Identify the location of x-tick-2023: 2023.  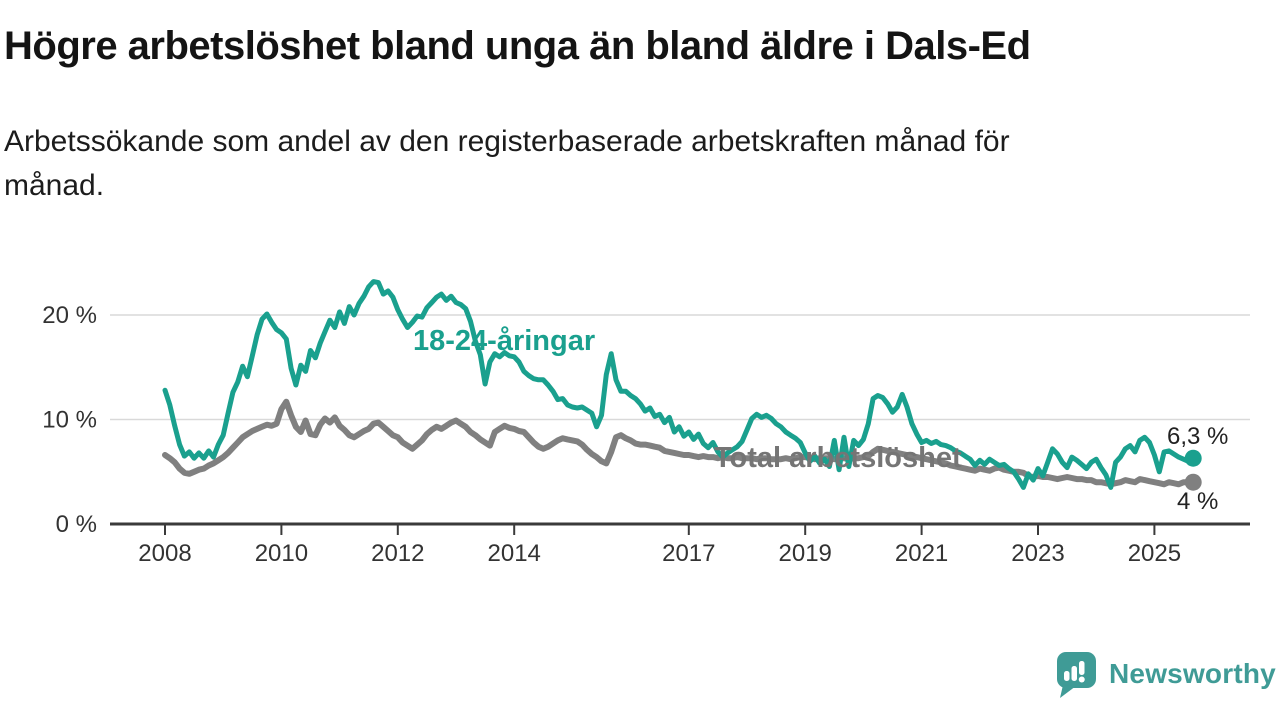
(1037, 553).